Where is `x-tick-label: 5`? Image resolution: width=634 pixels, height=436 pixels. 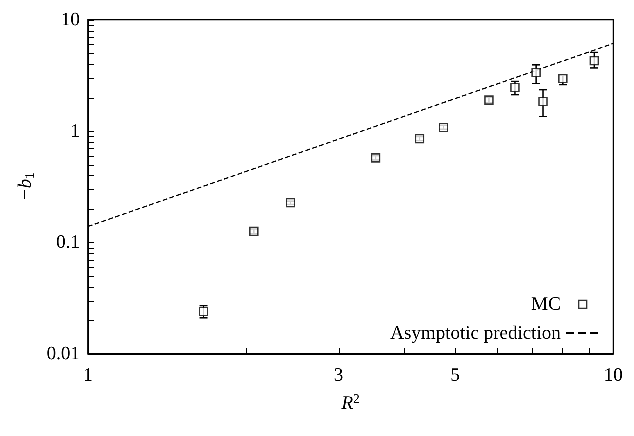 x-tick-label: 5 is located at coordinates (455, 375).